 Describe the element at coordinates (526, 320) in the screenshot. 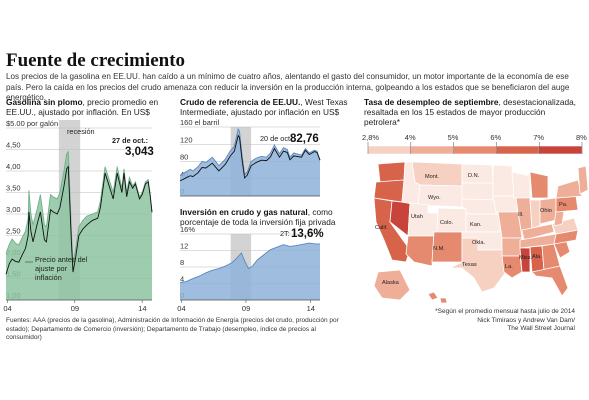

I see `credit-authors: Nick Timiraos y Andrew Van Dam/` at that location.